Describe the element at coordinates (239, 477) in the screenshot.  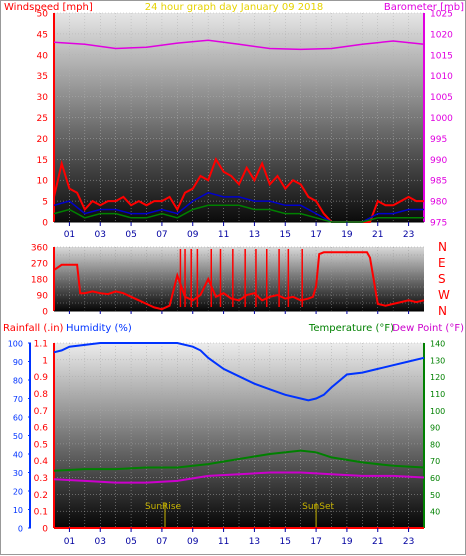
I see `dew-point-line` at that location.